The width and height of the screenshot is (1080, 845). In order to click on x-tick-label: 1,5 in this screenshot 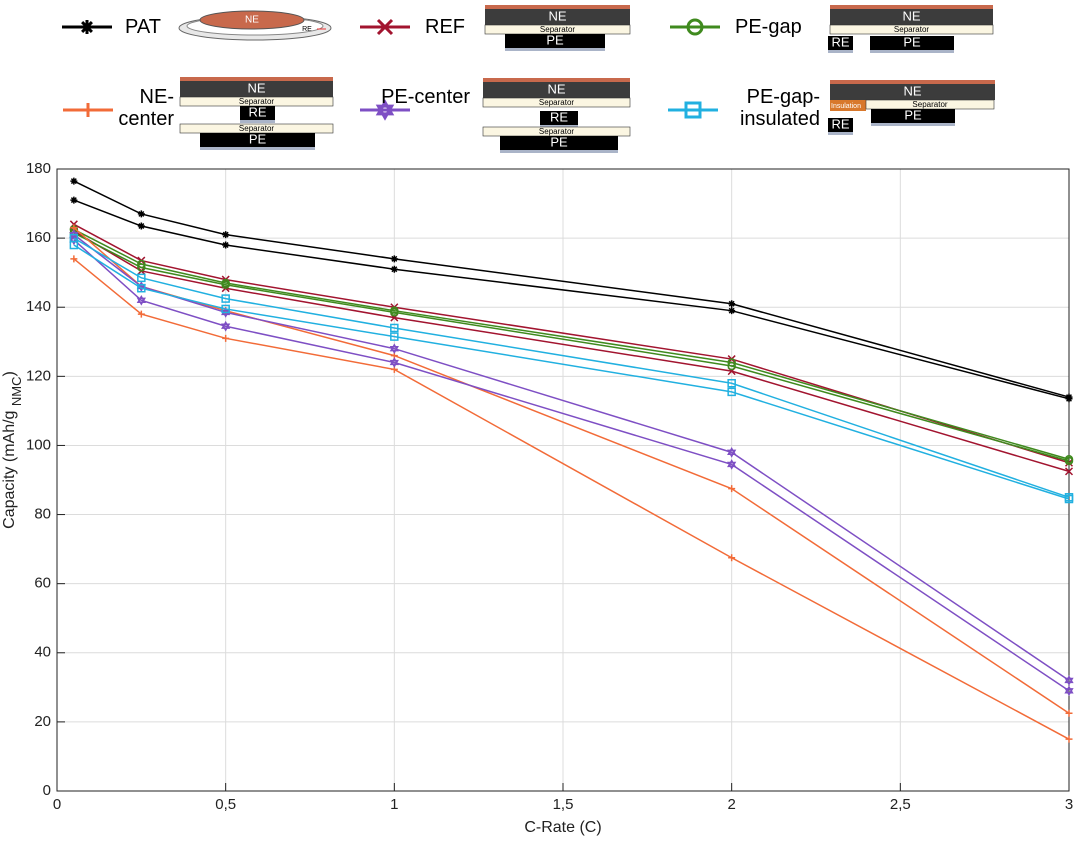, I will do `click(563, 804)`.